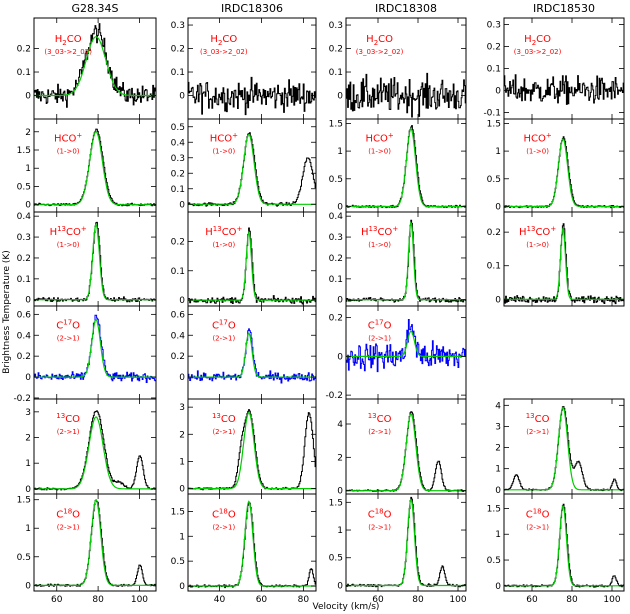 Image resolution: width=630 pixels, height=614 pixels. Describe the element at coordinates (334, 396) in the screenshot. I see `y-tick-label: -0.2` at that location.